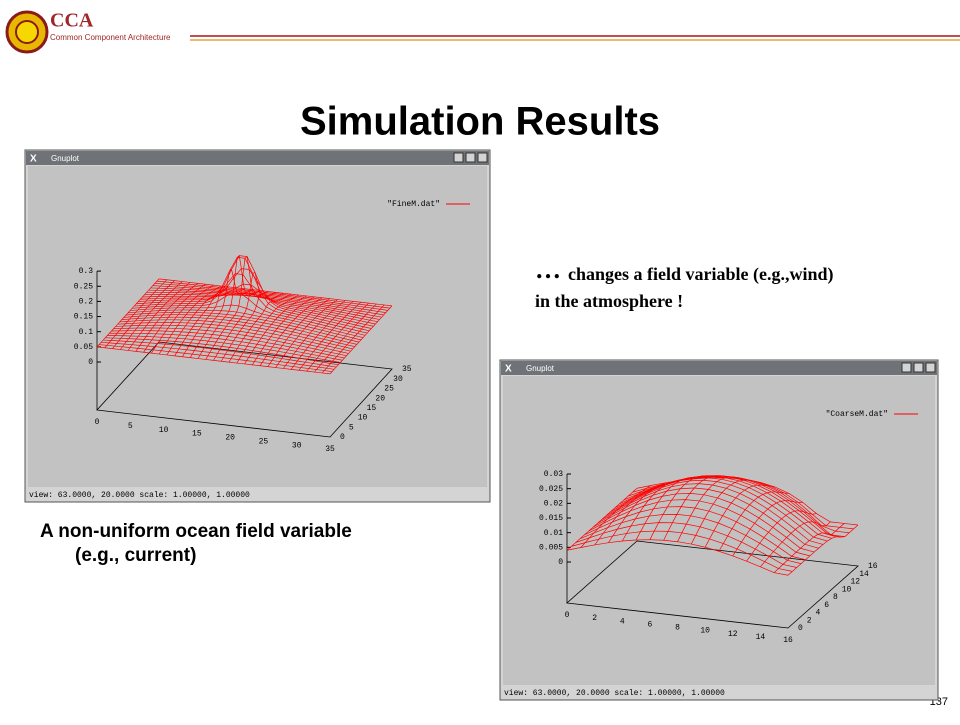 This screenshot has width=960, height=725. Describe the element at coordinates (244, 389) in the screenshot. I see `base-box` at that location.